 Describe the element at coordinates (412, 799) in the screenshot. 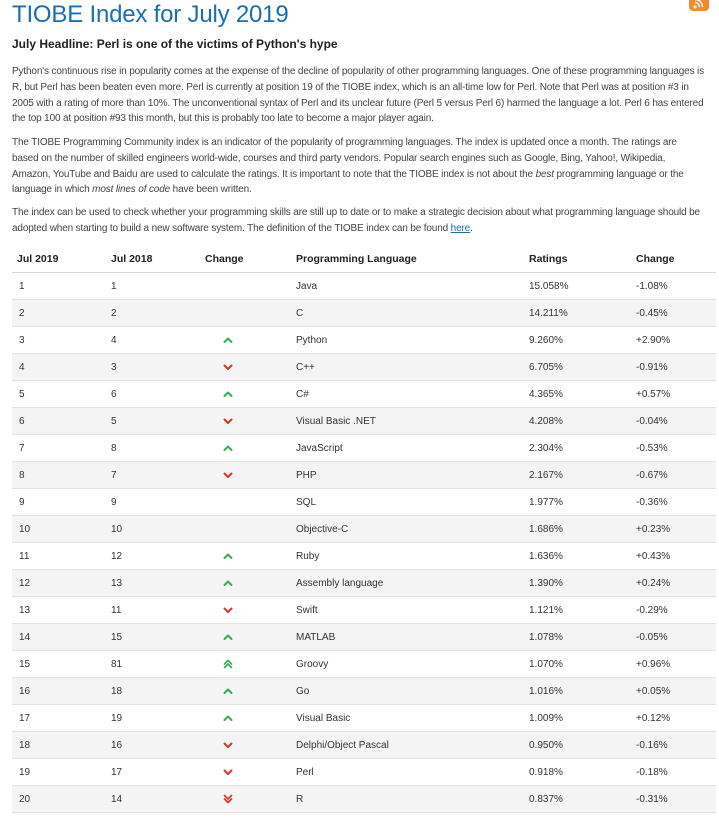

I see `language-name: R` at that location.